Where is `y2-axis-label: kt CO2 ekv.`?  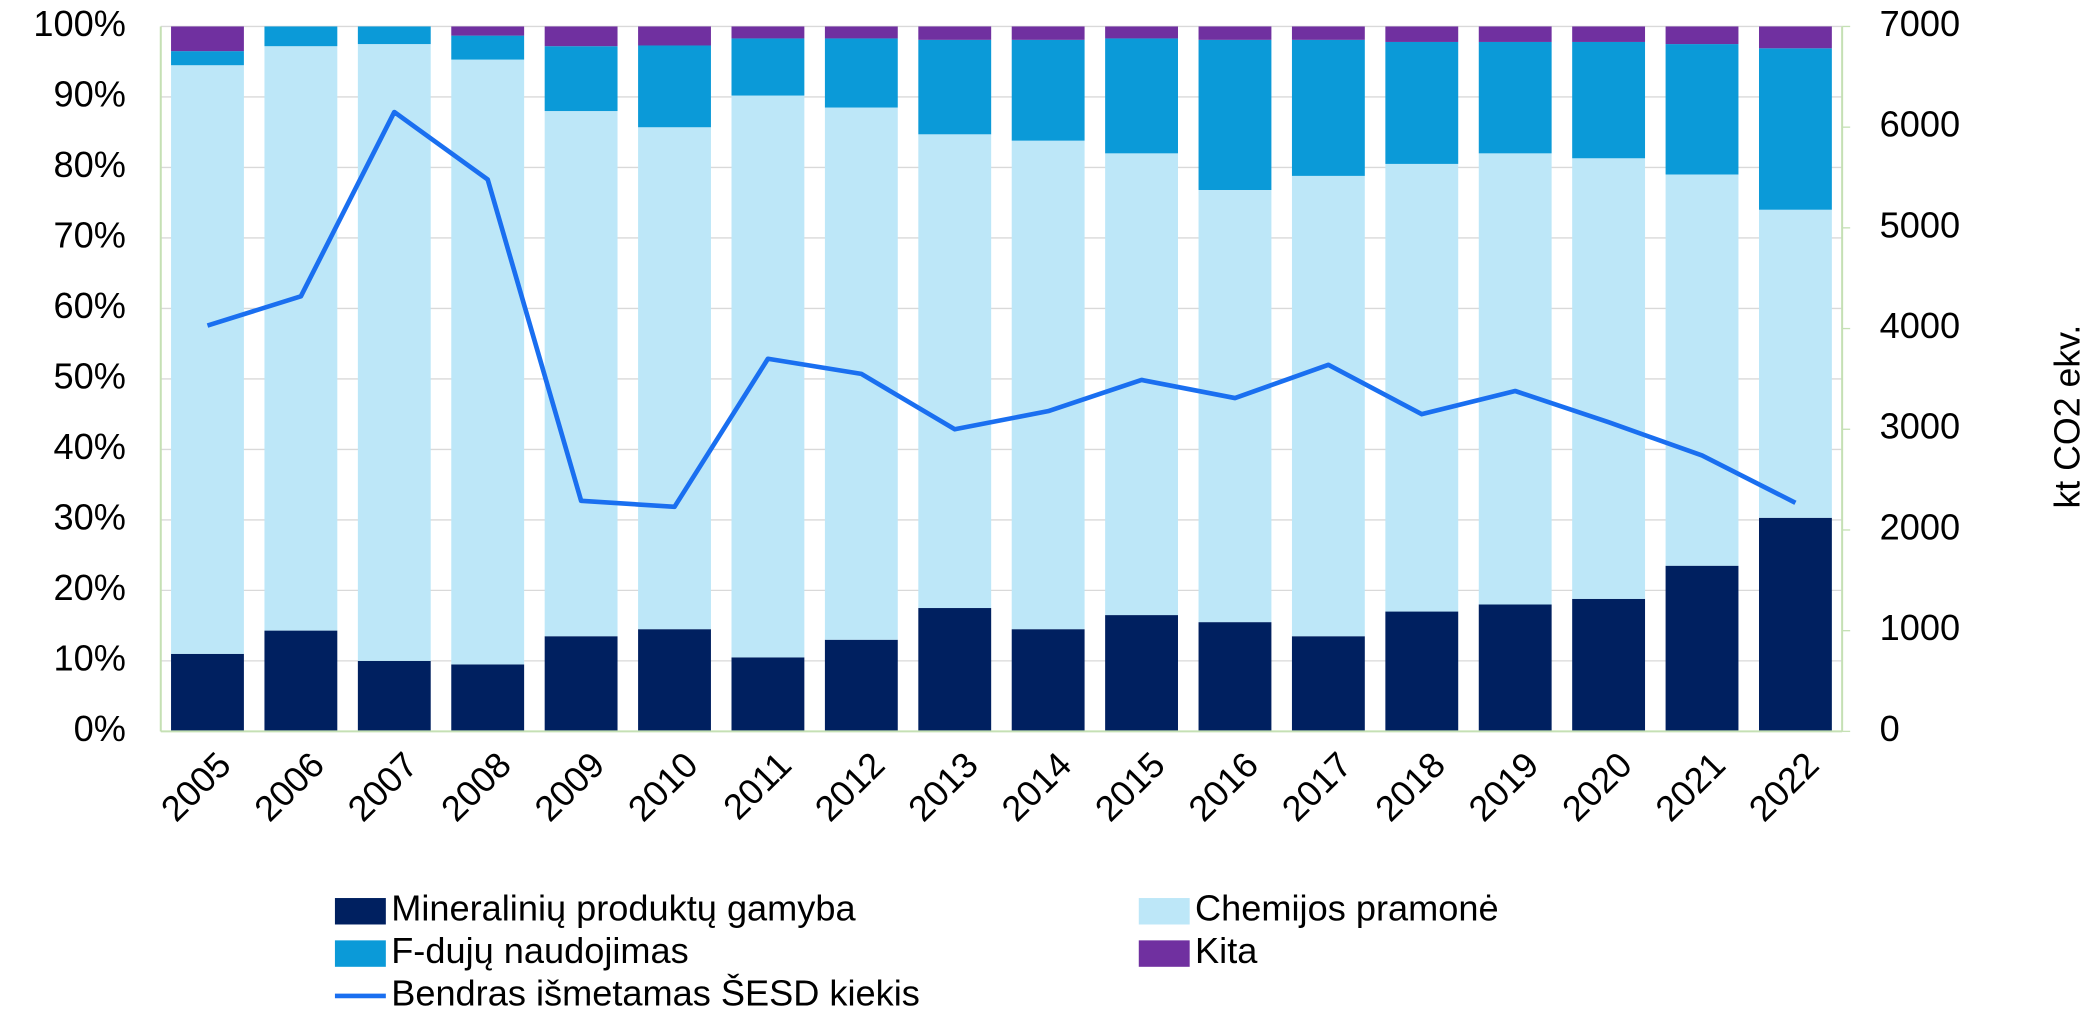 y2-axis-label: kt CO2 ekv. is located at coordinates (2066, 417).